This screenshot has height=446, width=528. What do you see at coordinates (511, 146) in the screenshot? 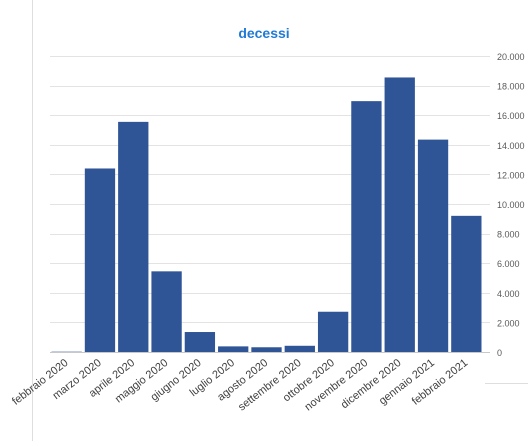
I see `y-tick-label: 14.000` at bounding box center [511, 146].